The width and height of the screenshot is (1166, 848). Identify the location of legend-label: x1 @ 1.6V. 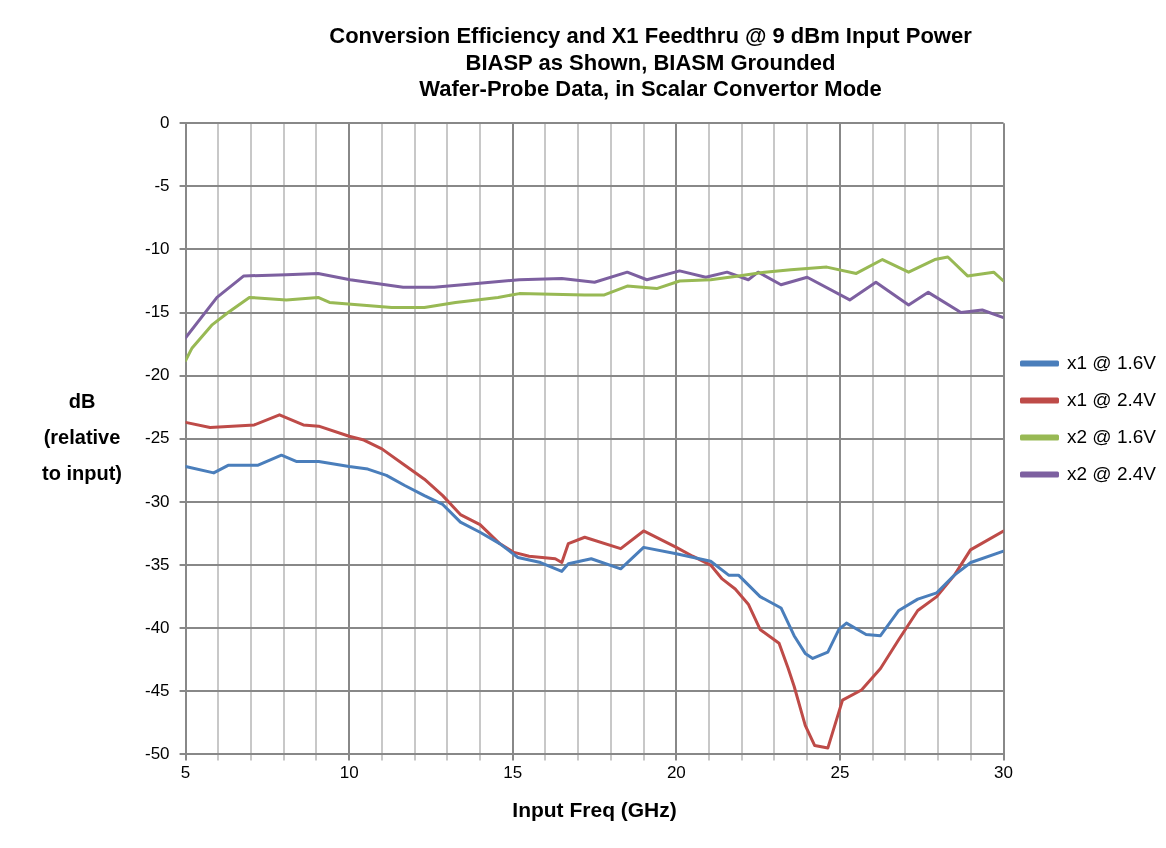
(1112, 362).